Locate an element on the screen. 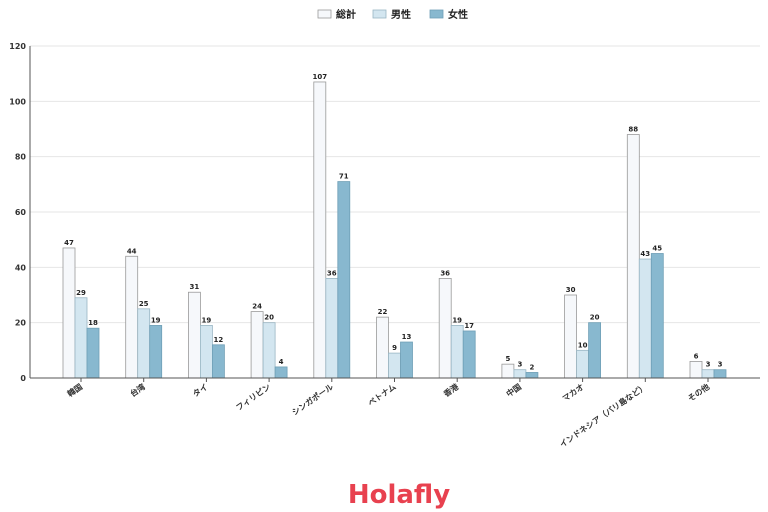 This screenshot has height=512, width=768. x-tick-label: シンガポール is located at coordinates (312, 399).